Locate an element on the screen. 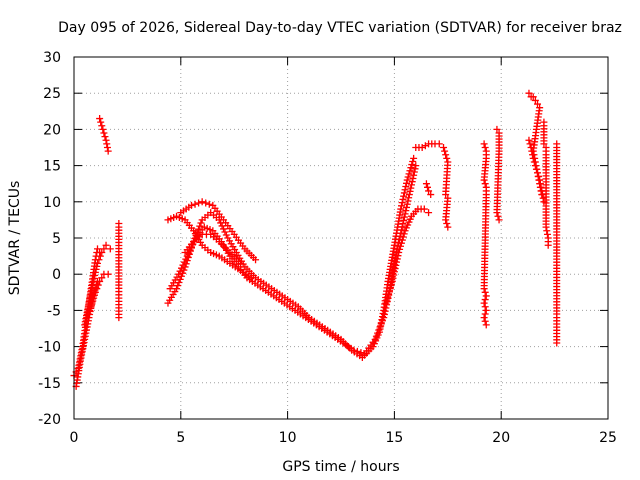 This screenshot has height=480, width=640. y-tick-label: -20 is located at coordinates (49, 420).